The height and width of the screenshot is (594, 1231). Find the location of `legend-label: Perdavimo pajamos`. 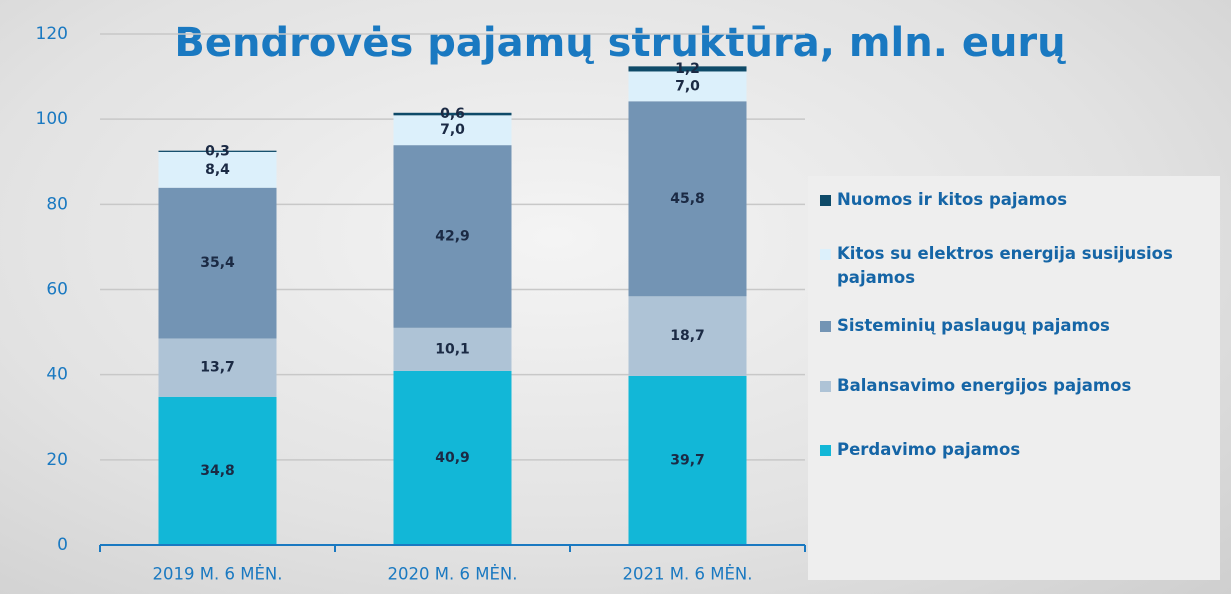

legend-label: Perdavimo pajamos is located at coordinates (929, 449).